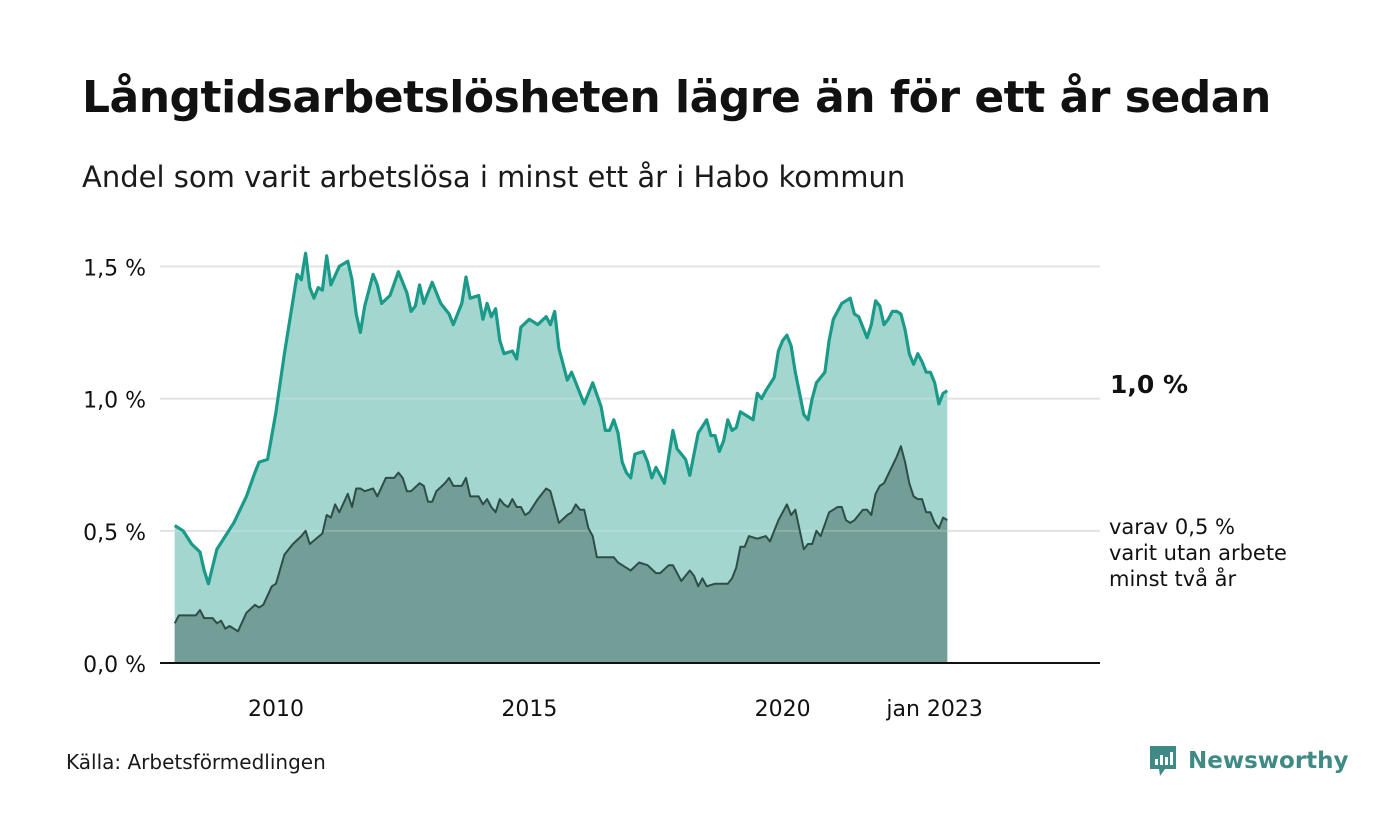 The image size is (1400, 840). Describe the element at coordinates (560, 539) in the screenshot. I see `sub-line` at that location.